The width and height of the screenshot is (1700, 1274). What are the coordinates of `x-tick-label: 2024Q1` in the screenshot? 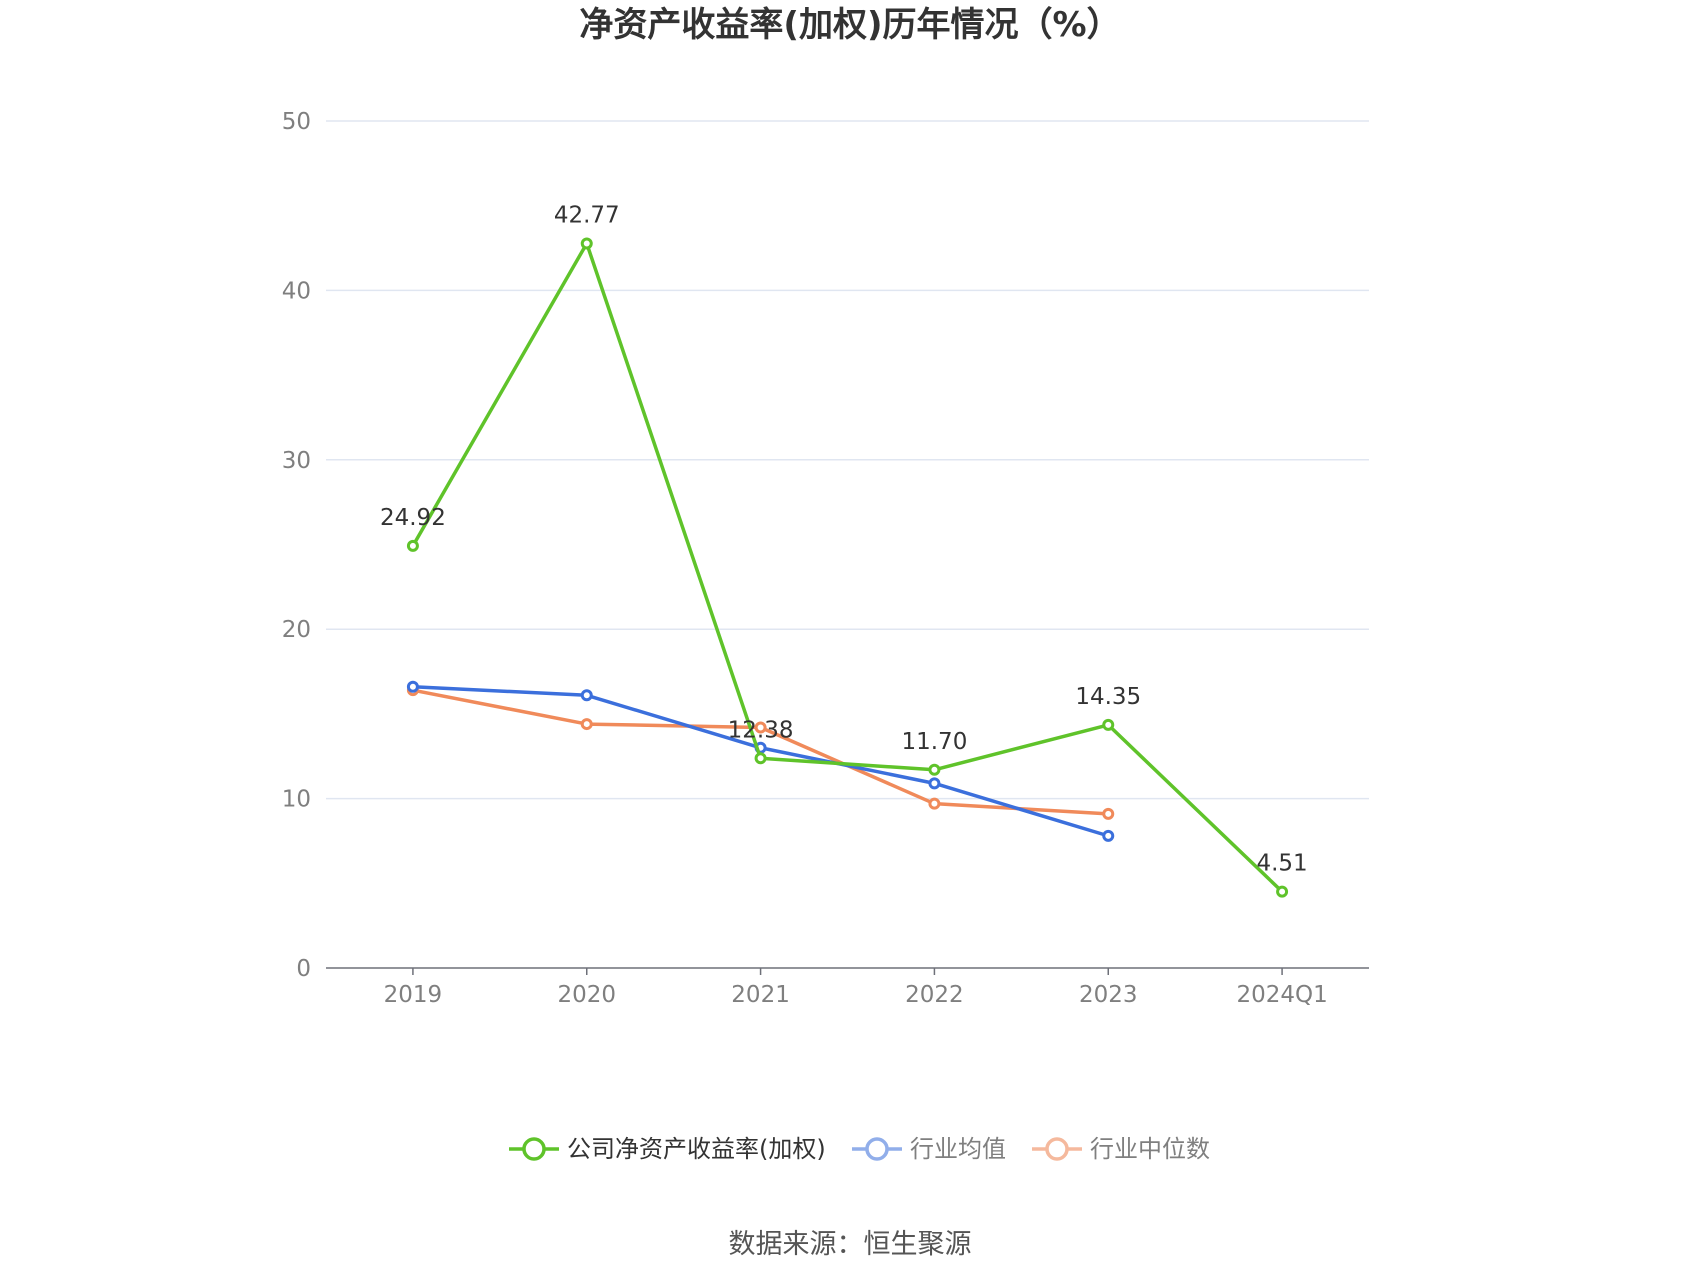 It's located at (1281, 995).